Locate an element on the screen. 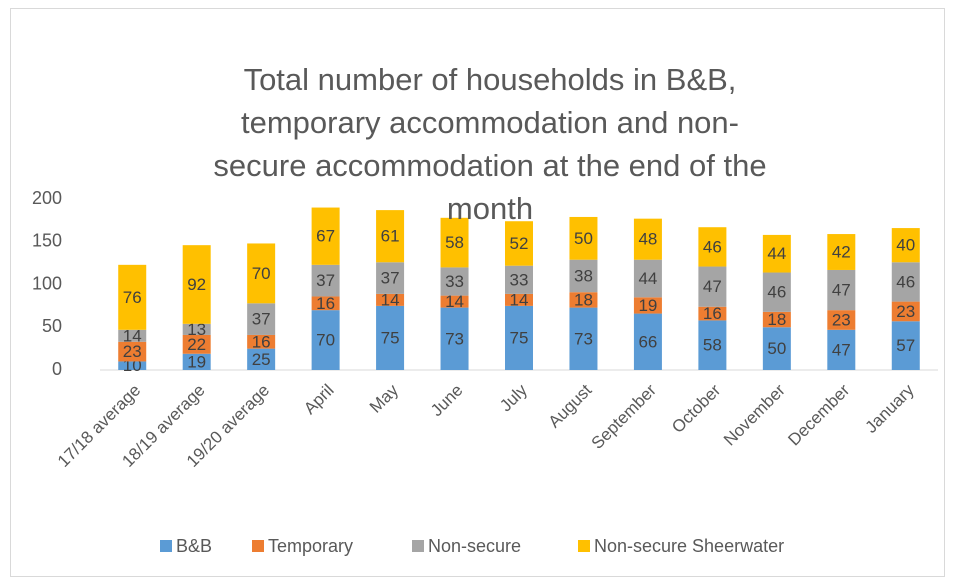 The image size is (956, 578). data-label: 25 is located at coordinates (261, 359).